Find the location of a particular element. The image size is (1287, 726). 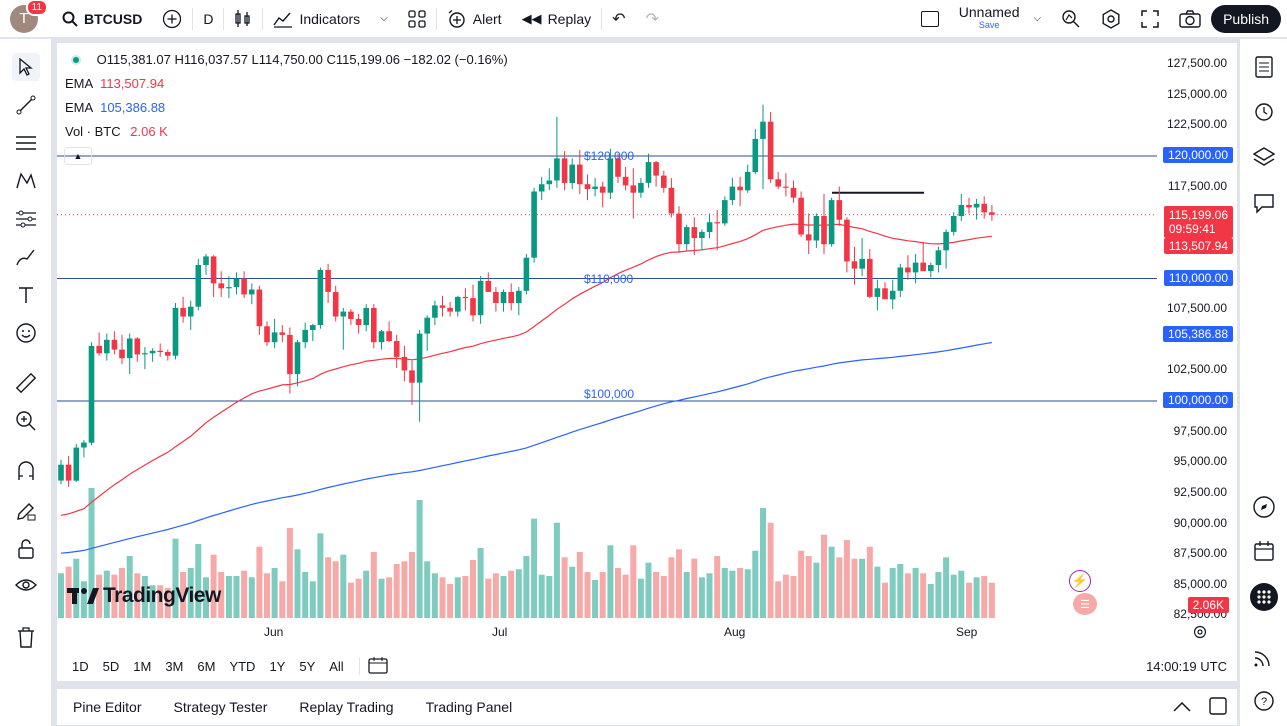

text-icon is located at coordinates (26, 295).